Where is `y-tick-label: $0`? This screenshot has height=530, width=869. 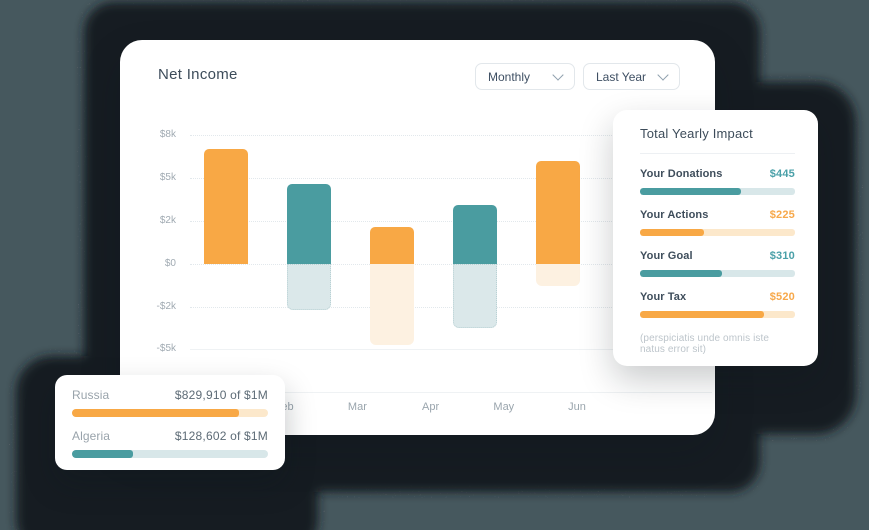
y-tick-label: $0 is located at coordinates (170, 263).